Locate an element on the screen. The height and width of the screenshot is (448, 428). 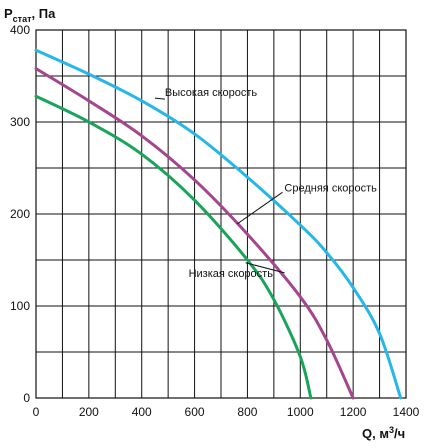
x-tick-label: 1200 is located at coordinates (353, 412).